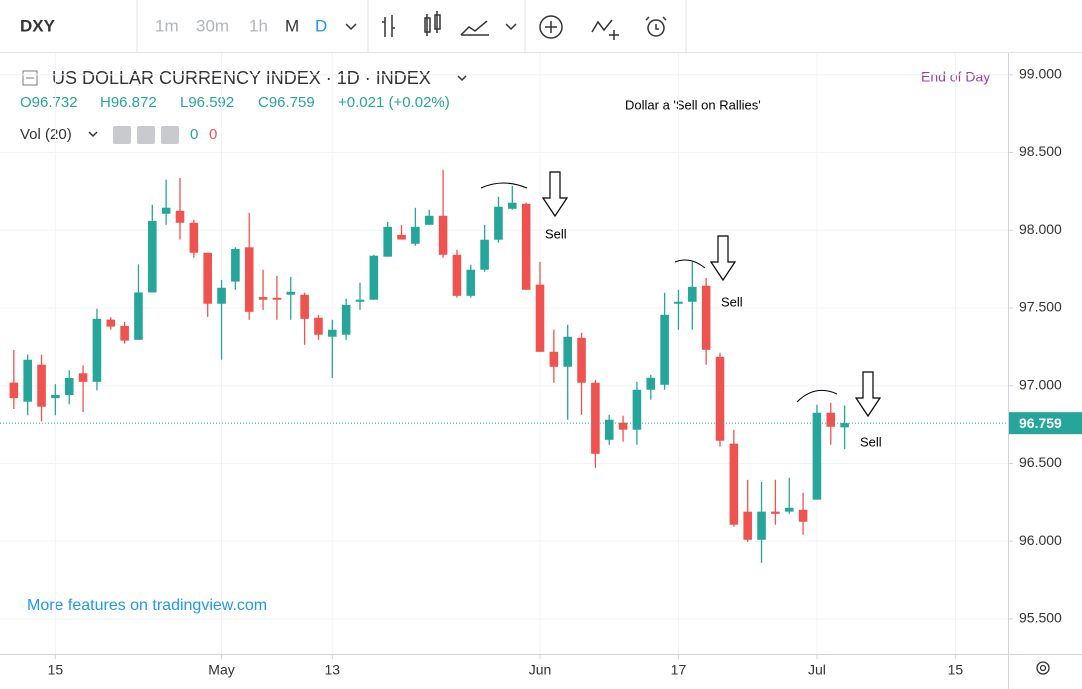  What do you see at coordinates (38, 25) in the screenshot?
I see `symbol: DXY` at bounding box center [38, 25].